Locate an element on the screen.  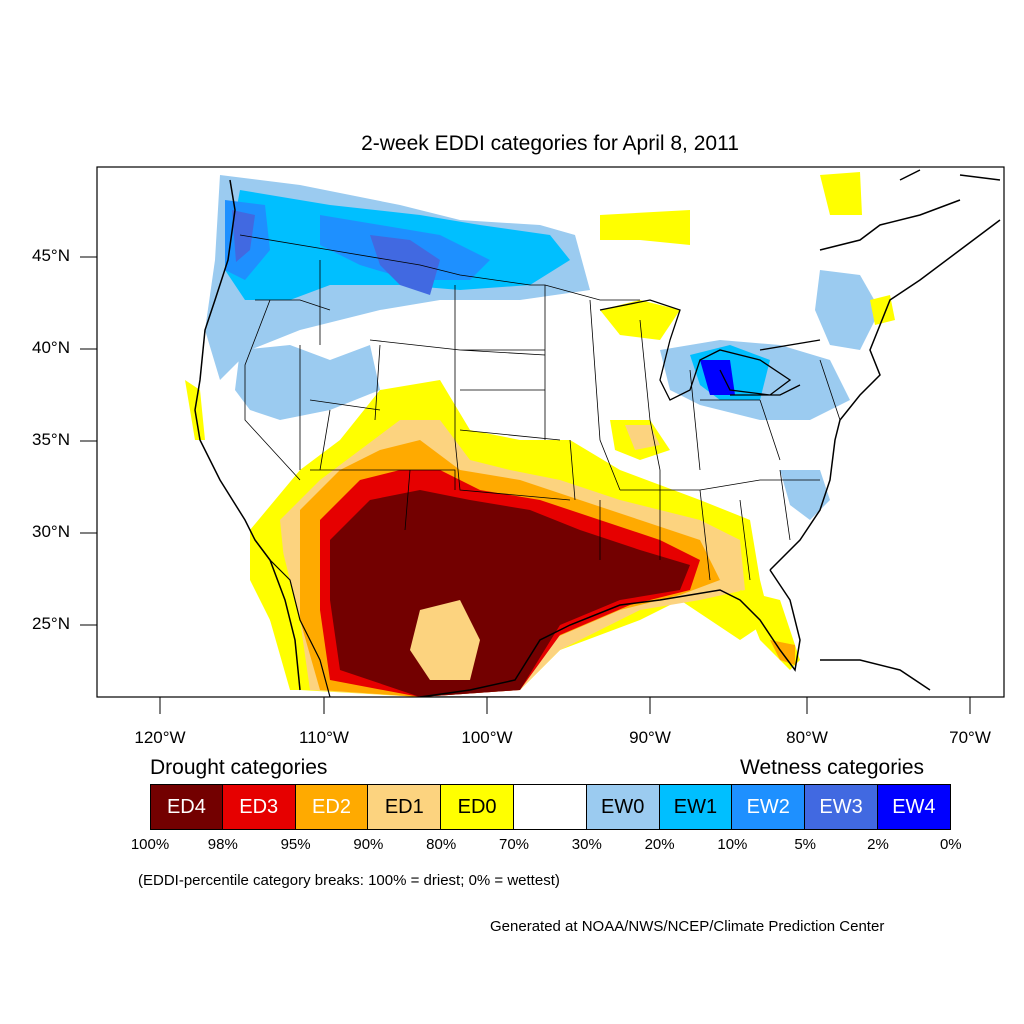
legend-break: 90% is located at coordinates (368, 844).